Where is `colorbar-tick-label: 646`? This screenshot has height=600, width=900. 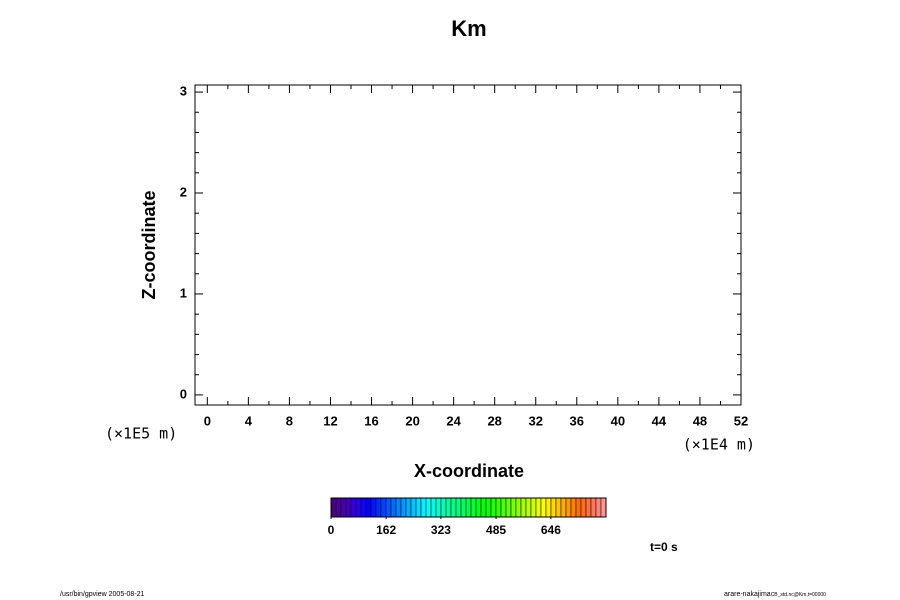
colorbar-tick-label: 646 is located at coordinates (551, 530).